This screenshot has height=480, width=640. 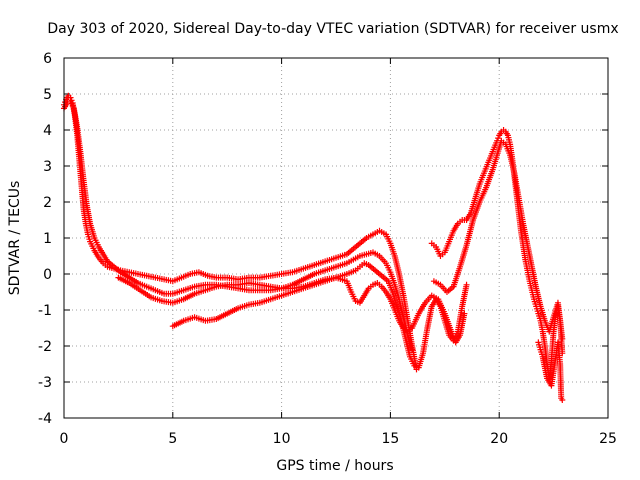 I want to click on y-axis-label: SDTVAR / TECUs, so click(x=15, y=238).